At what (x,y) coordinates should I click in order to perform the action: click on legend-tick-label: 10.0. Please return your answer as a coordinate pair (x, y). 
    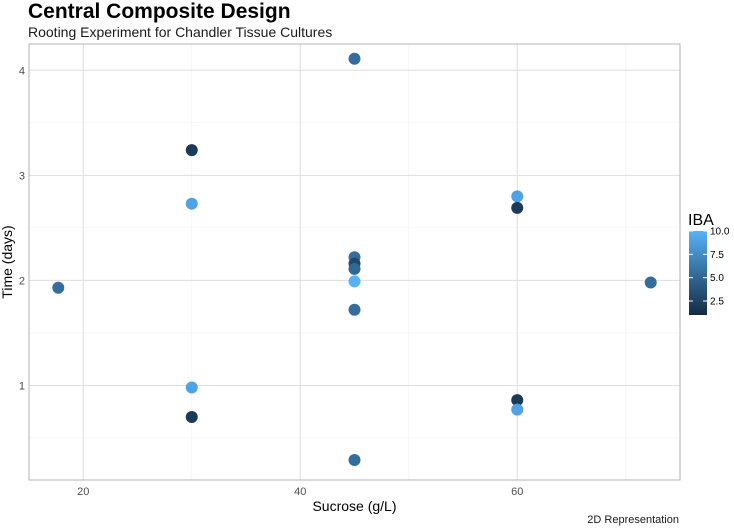
    Looking at the image, I should click on (720, 232).